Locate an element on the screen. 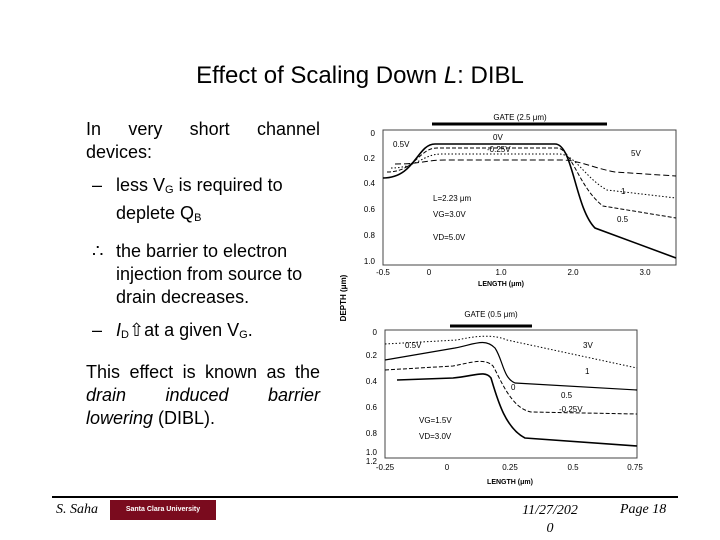  footer-rule is located at coordinates (365, 497).